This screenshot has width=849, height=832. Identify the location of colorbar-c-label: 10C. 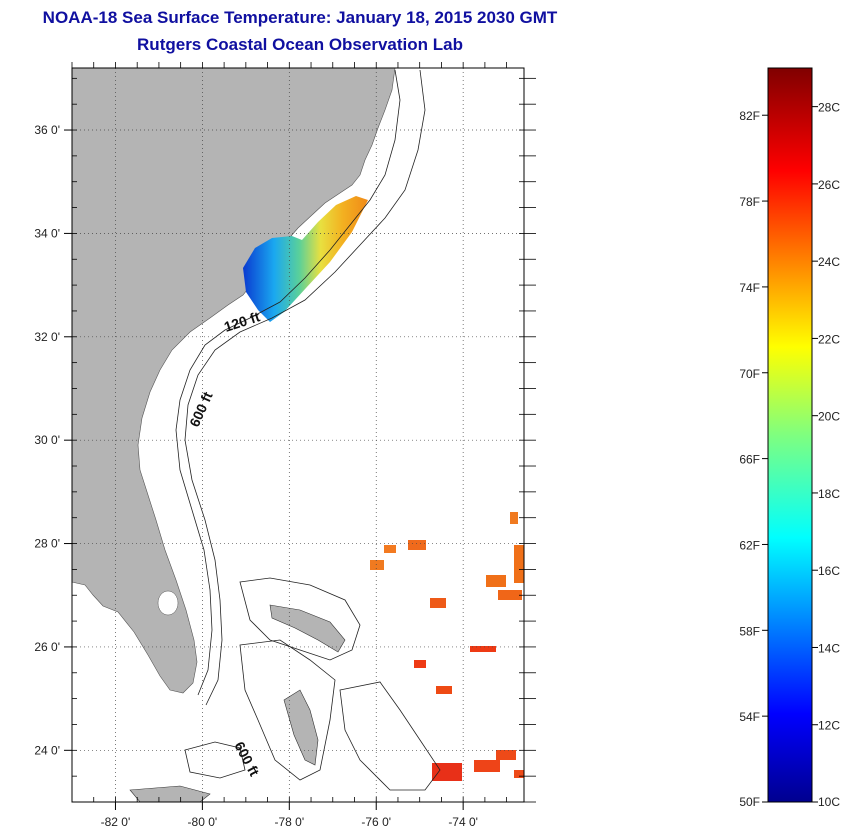
(829, 802).